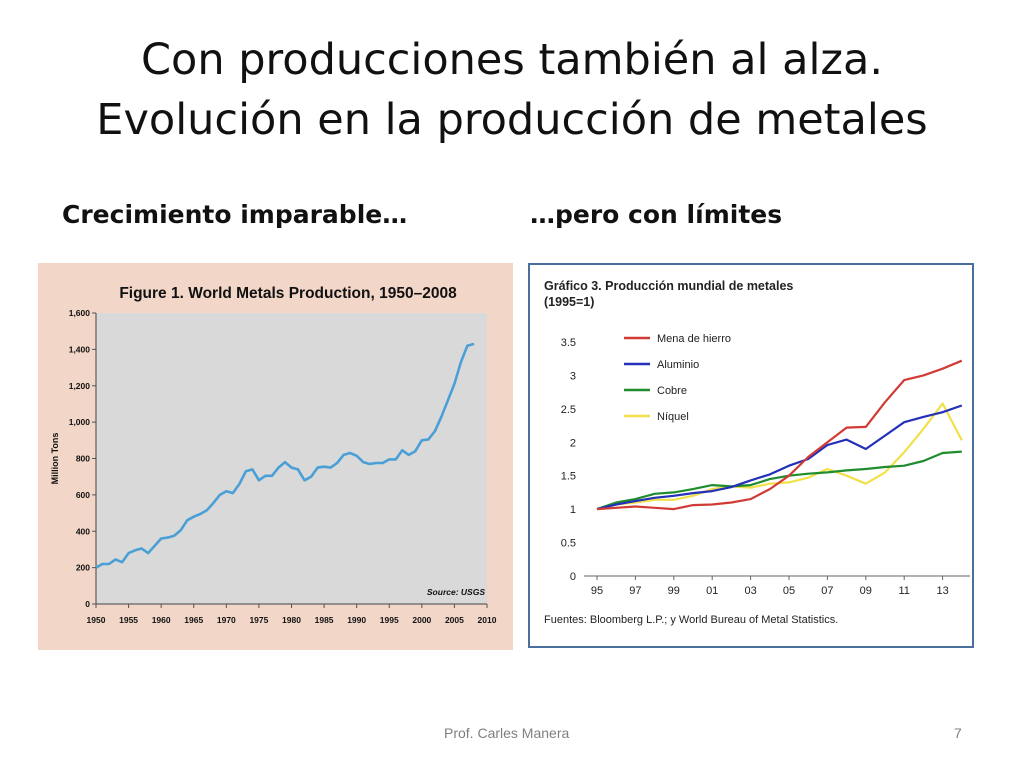 This screenshot has width=1024, height=768. What do you see at coordinates (389, 620) in the screenshot?
I see `x-tick-label: 1995` at bounding box center [389, 620].